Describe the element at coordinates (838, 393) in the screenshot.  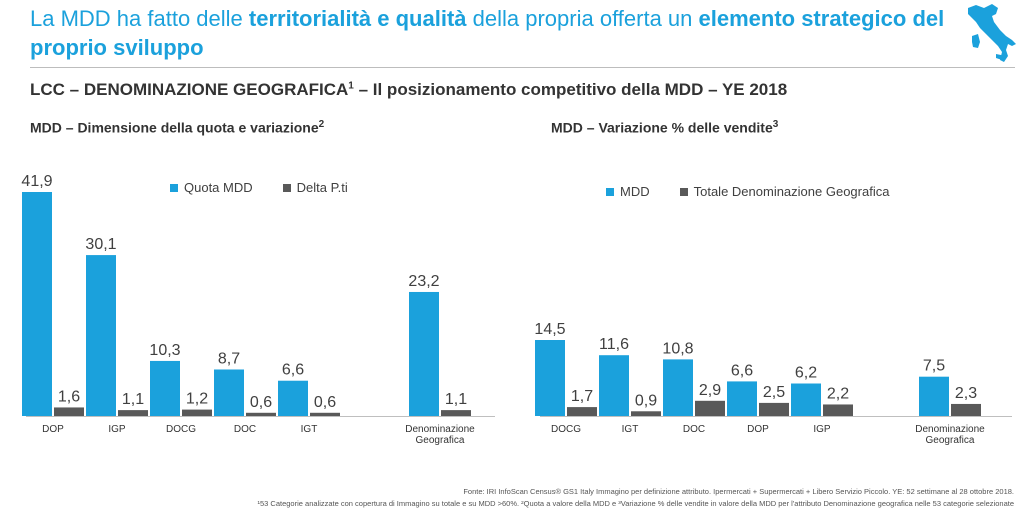
I see `right-value-label-secondary-4: 2,2` at that location.